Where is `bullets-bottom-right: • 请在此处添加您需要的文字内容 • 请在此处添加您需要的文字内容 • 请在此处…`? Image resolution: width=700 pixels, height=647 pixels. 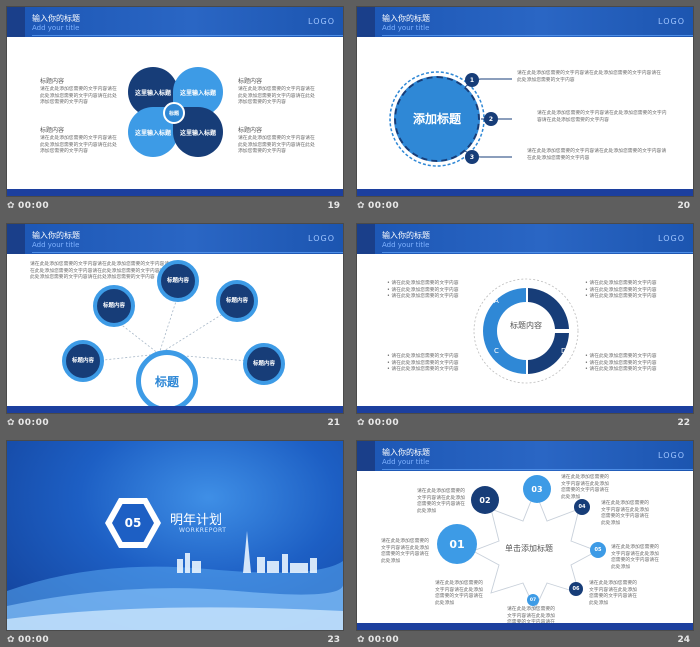 bullets-bottom-right: • 请在此处添加您需要的文字内容 • 请在此处添加您需要的文字内容 • 请在此处… is located at coordinates (621, 364).